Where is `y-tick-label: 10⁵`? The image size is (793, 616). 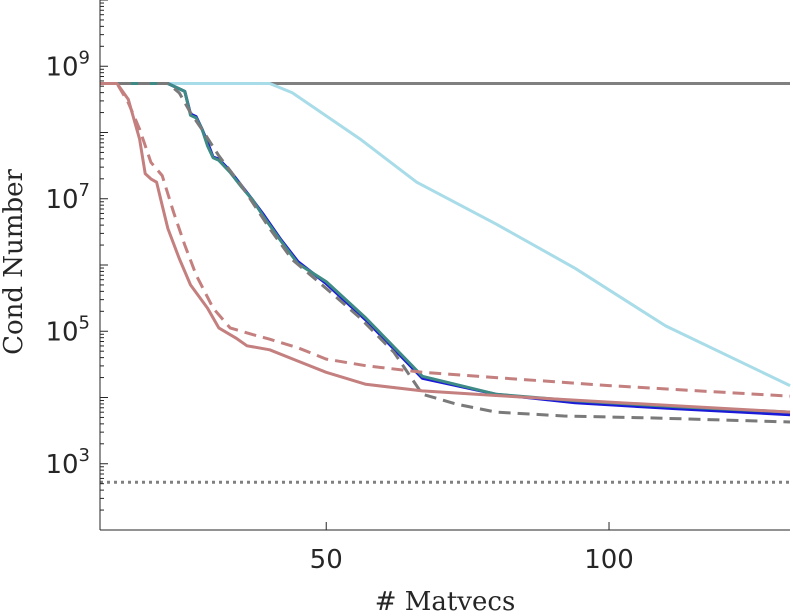
y-tick-label: 10⁵ is located at coordinates (67, 329).